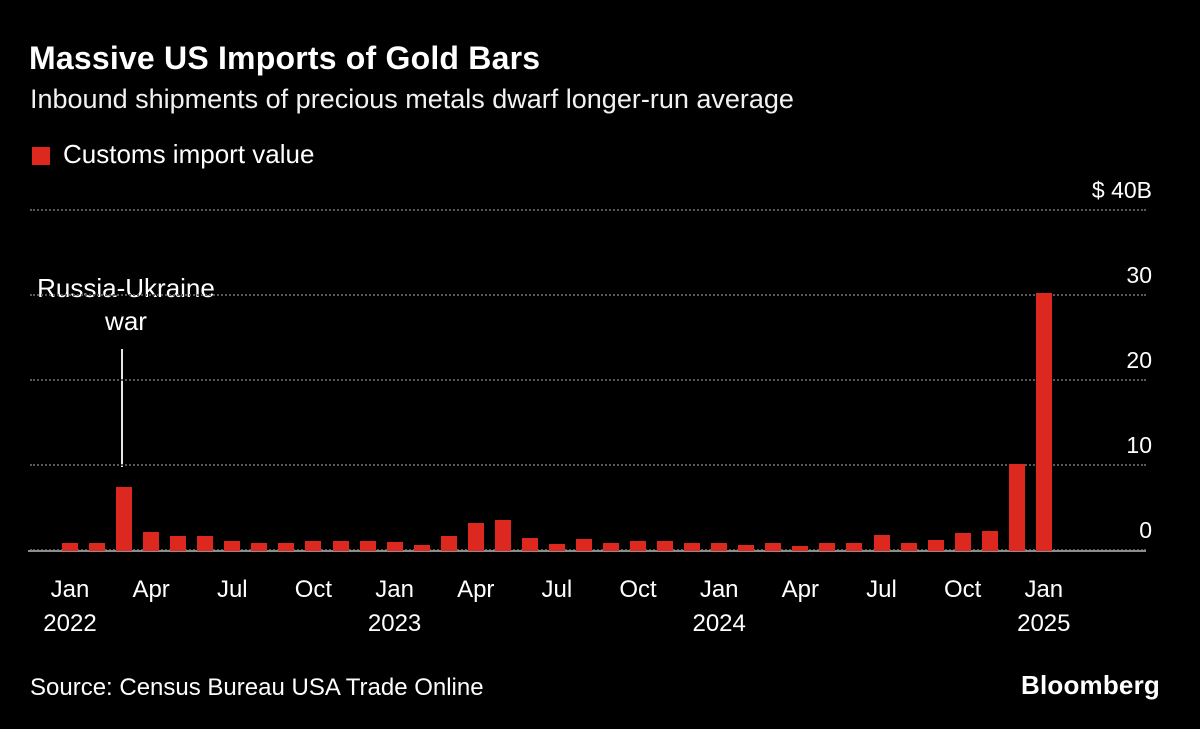 The width and height of the screenshot is (1200, 729). What do you see at coordinates (122, 408) in the screenshot?
I see `annotation-marker-line` at bounding box center [122, 408].